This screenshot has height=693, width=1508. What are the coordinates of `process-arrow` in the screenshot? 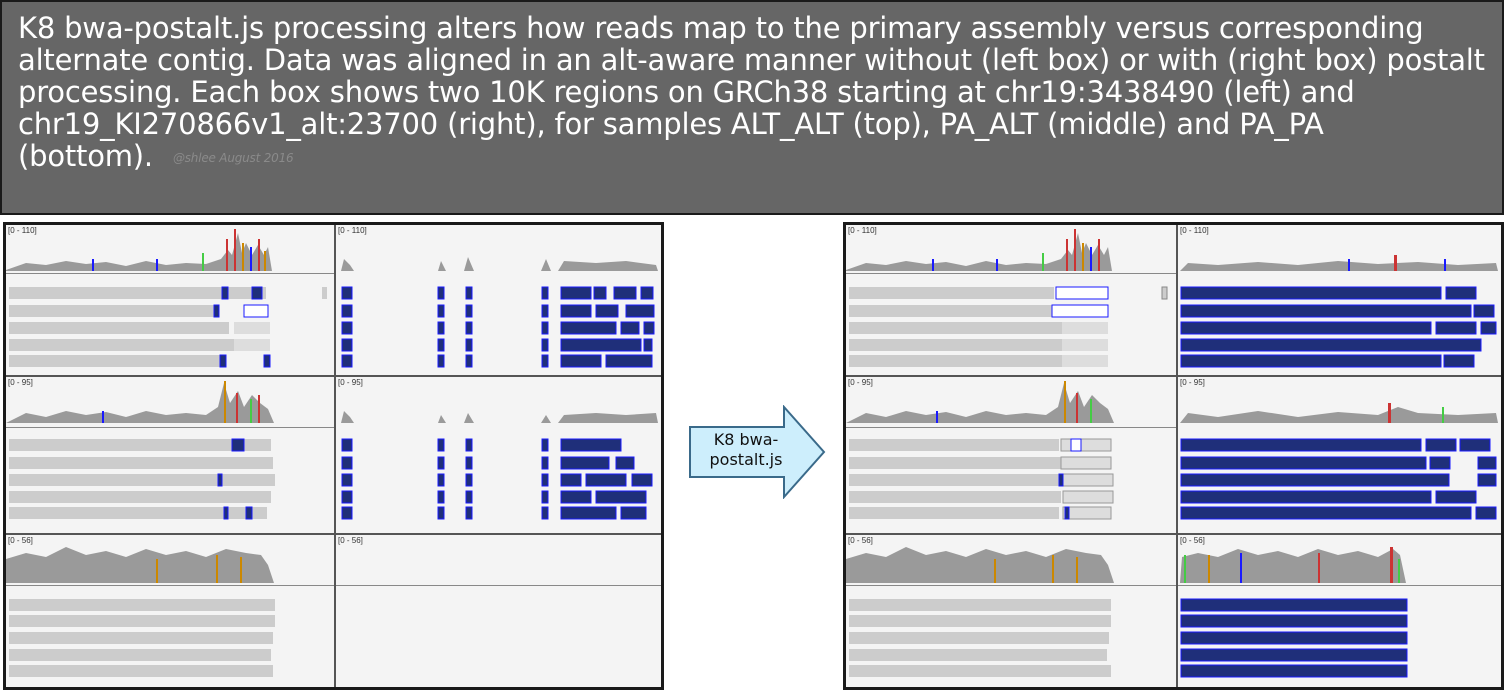 It's located at (757, 452).